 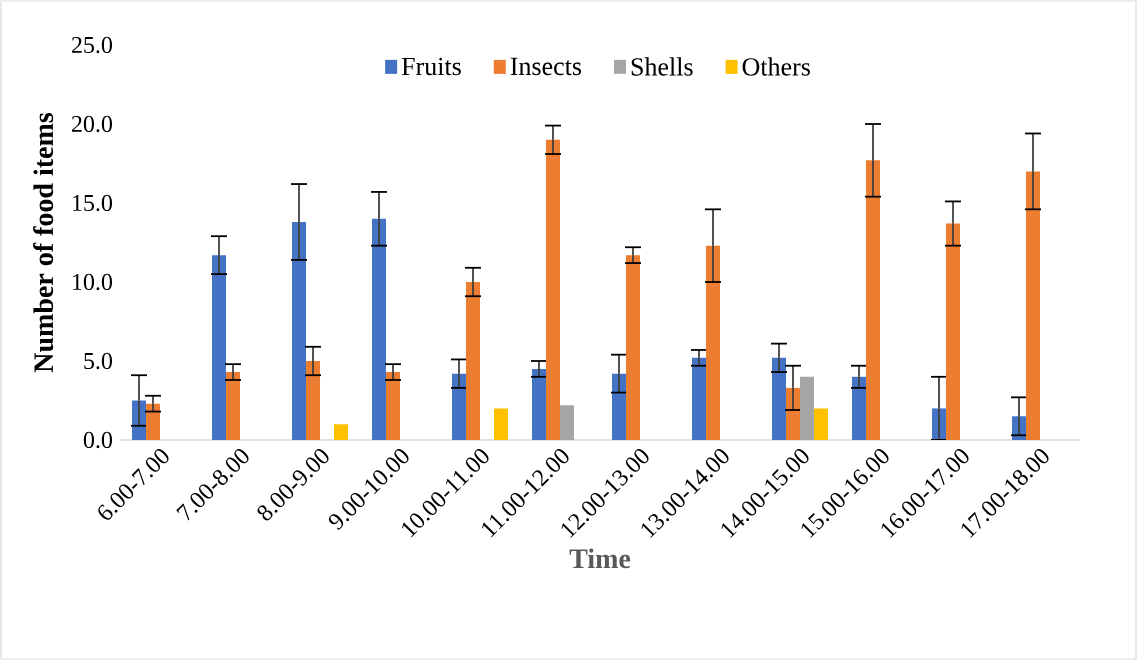 What do you see at coordinates (93, 203) in the screenshot?
I see `y-tick-label: 15.0` at bounding box center [93, 203].